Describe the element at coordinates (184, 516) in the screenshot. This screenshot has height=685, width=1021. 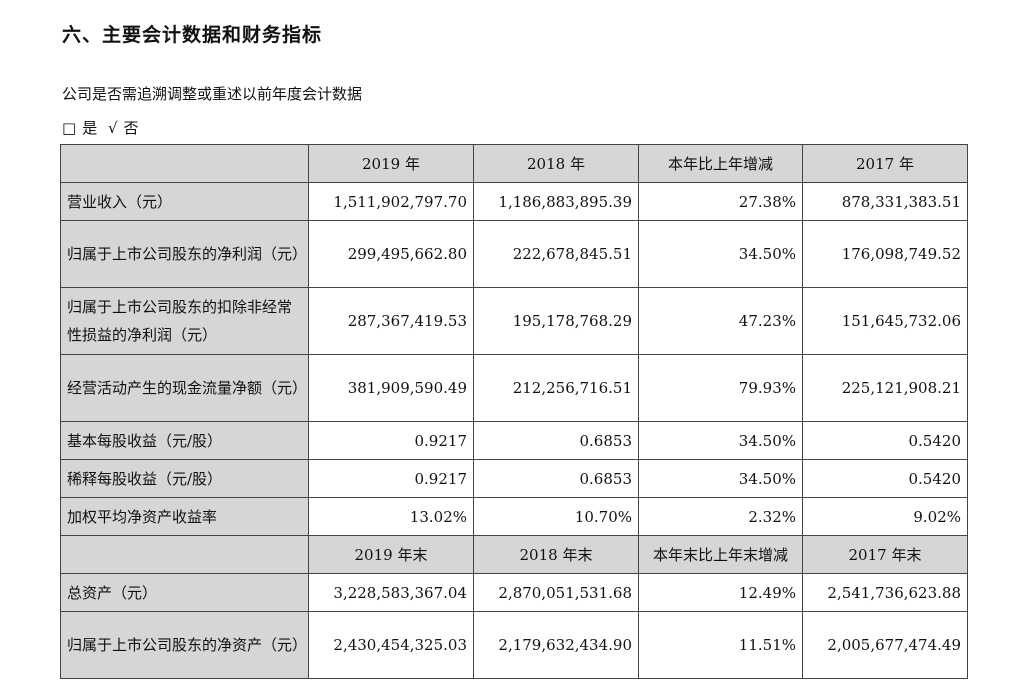
I see `row-label: 加权平均净资产收益率` at that location.